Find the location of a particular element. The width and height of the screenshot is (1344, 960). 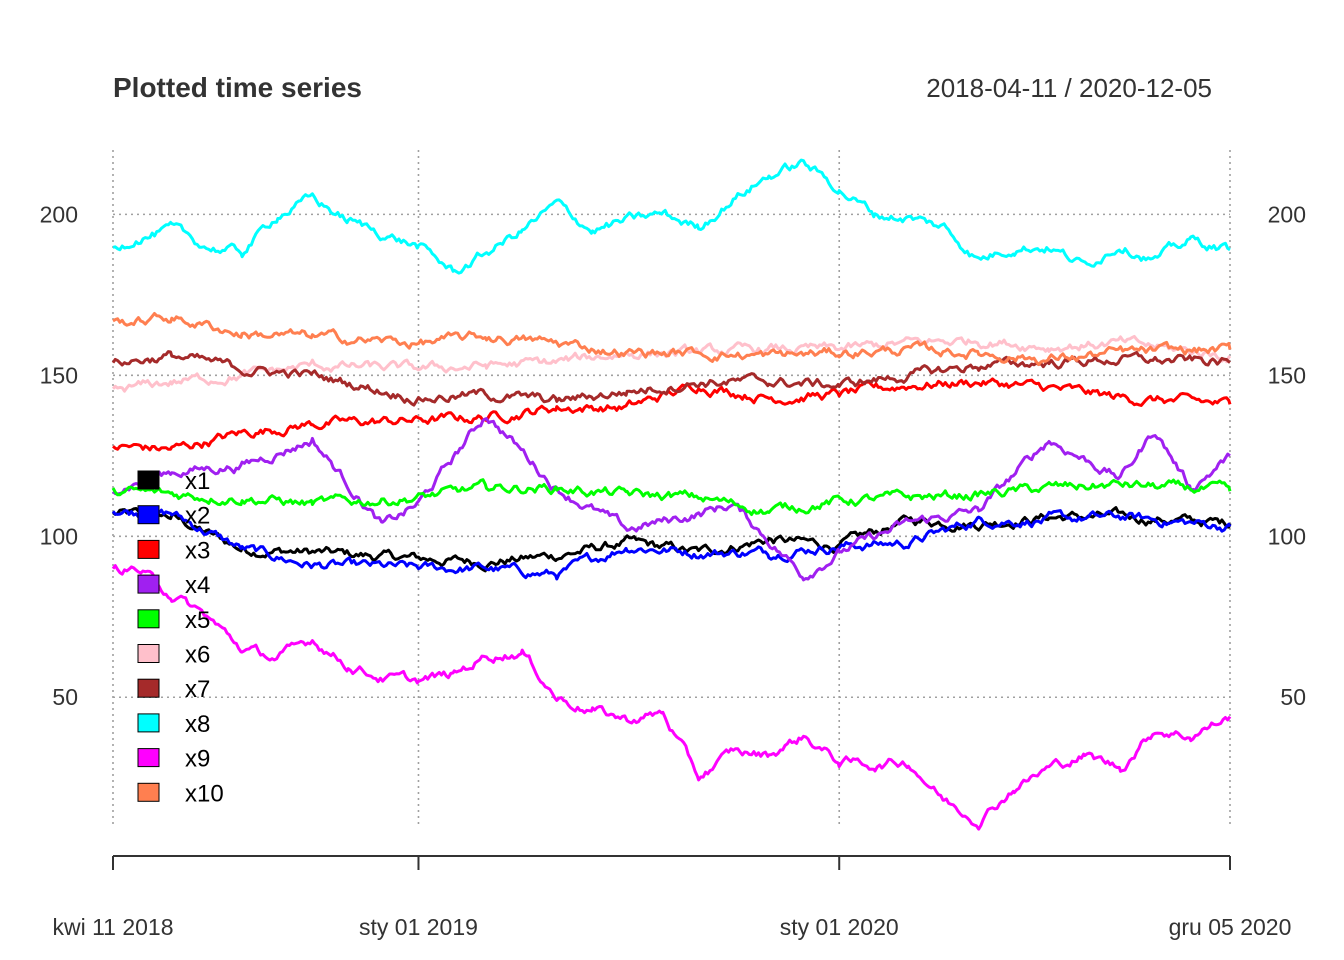

legend-swatch-x4 is located at coordinates (148, 584).